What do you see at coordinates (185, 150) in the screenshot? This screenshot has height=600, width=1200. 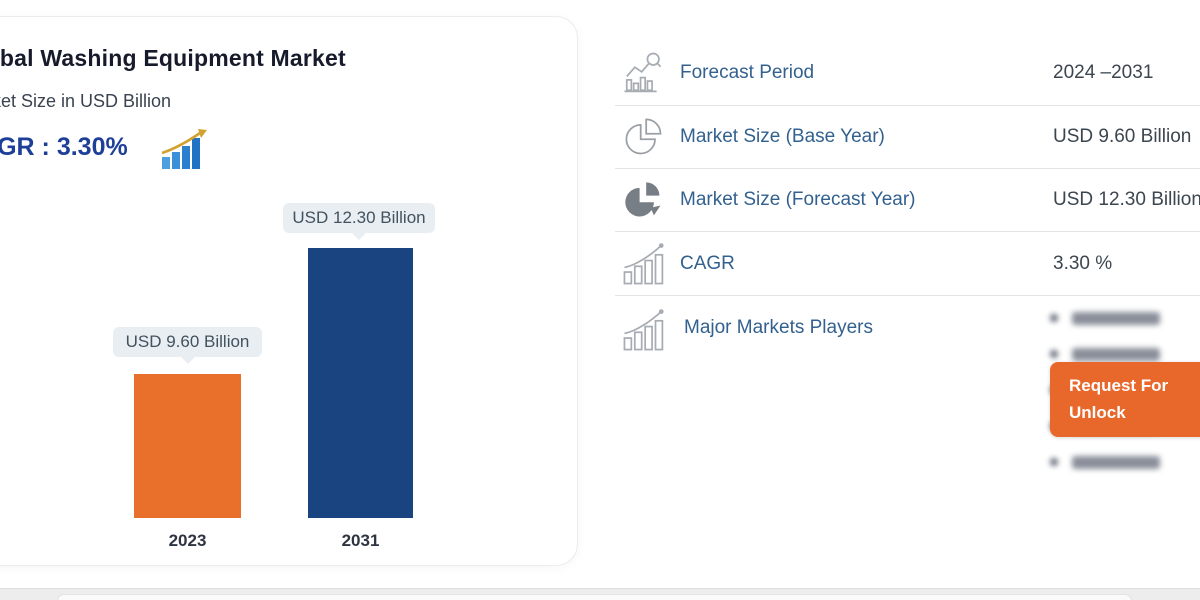 I see `growth-trend-icon` at bounding box center [185, 150].